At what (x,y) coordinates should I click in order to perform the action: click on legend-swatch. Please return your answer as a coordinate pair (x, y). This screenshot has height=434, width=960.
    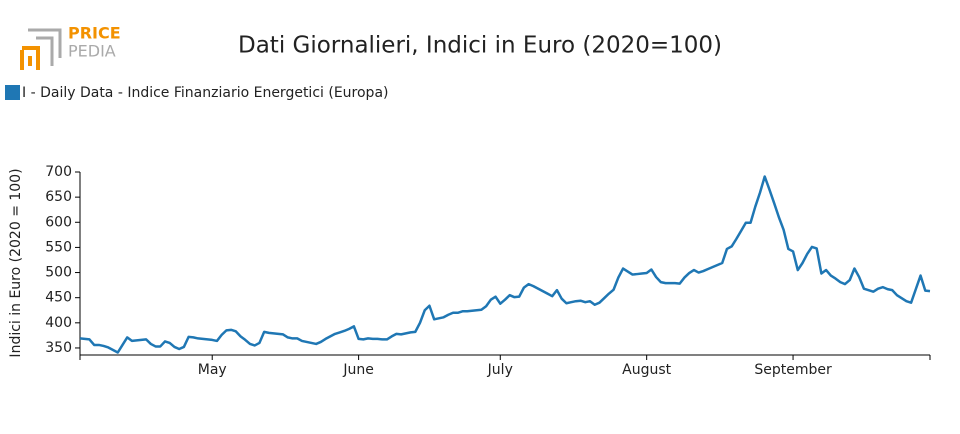
    Looking at the image, I should click on (12, 92).